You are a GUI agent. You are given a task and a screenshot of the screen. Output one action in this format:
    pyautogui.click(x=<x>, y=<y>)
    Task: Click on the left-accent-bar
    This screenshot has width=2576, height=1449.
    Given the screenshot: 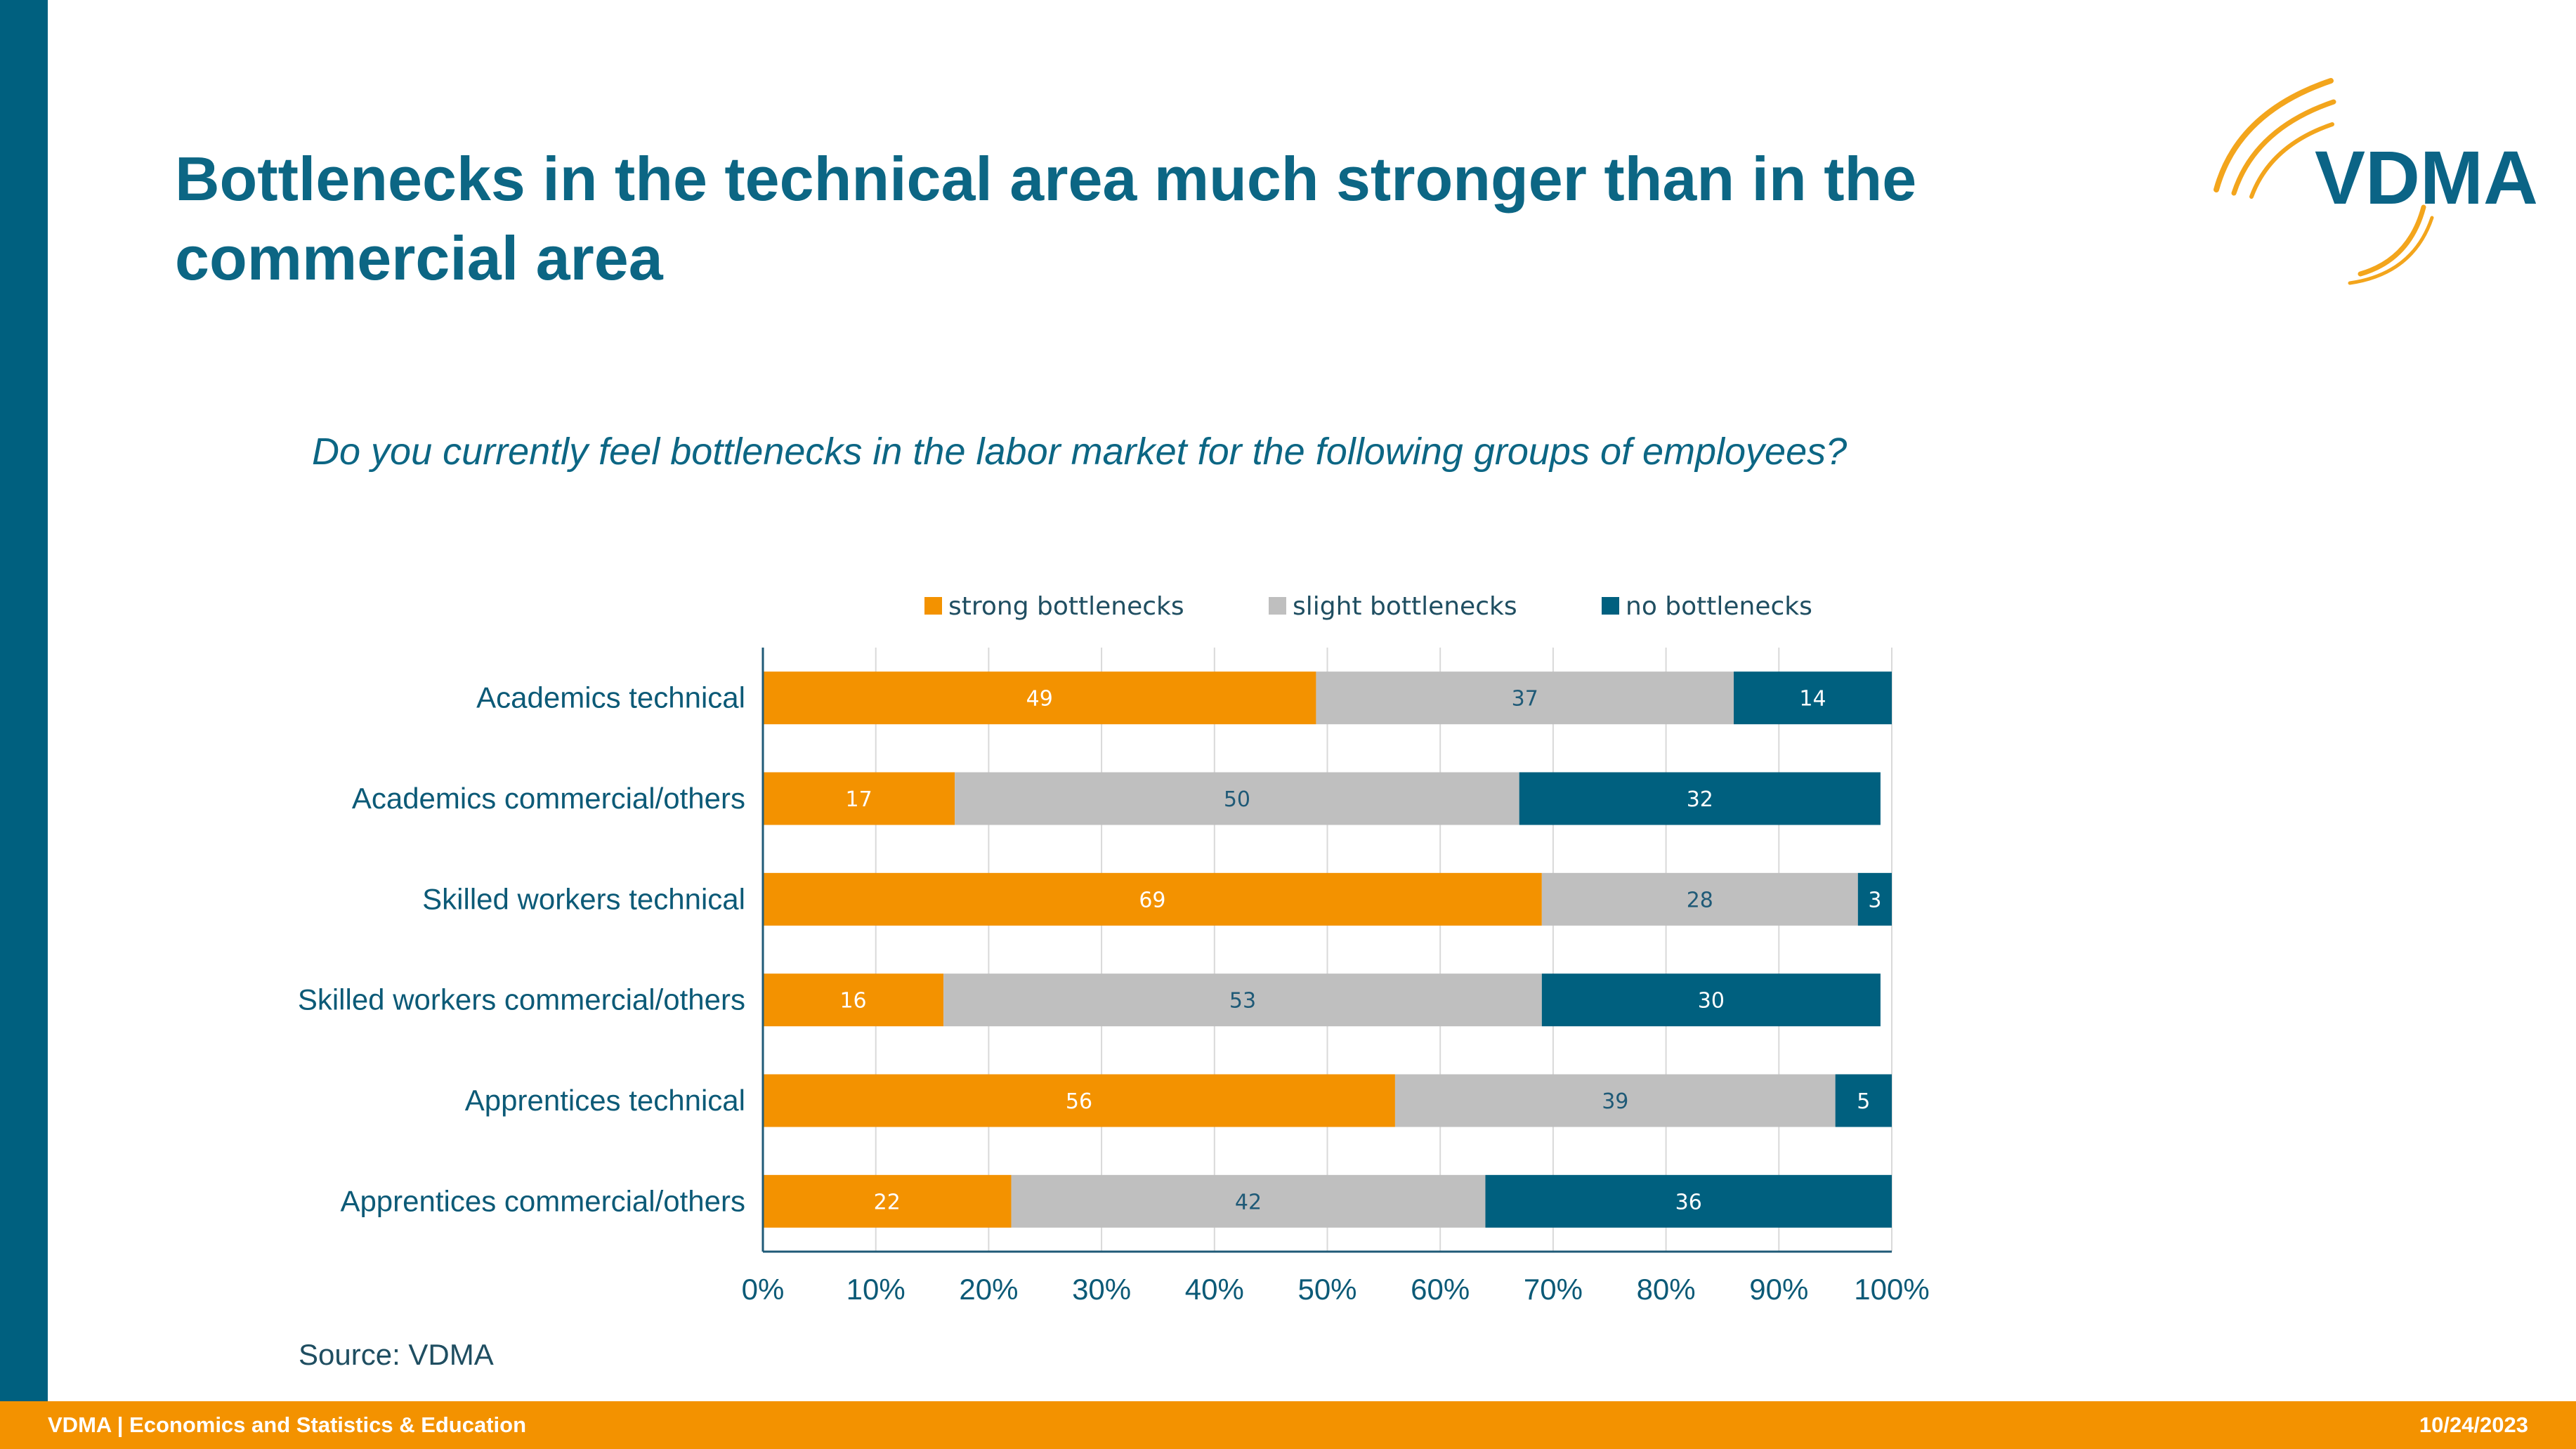 What is the action you would take?
    pyautogui.click(x=24, y=701)
    